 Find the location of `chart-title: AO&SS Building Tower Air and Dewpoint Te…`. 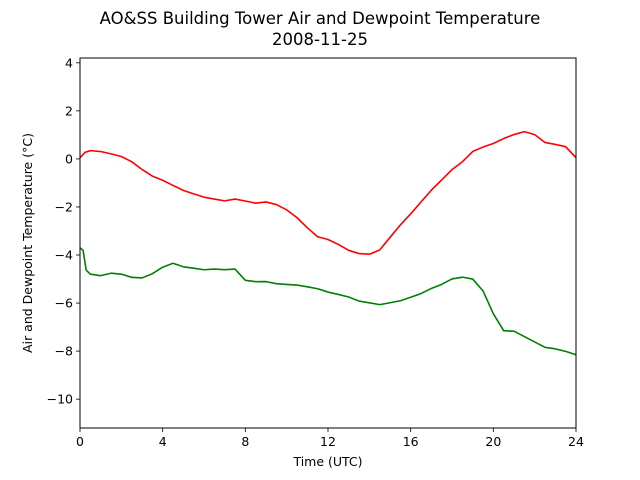

chart-title: AO&SS Building Tower Air and Dewpoint Te… is located at coordinates (320, 18).